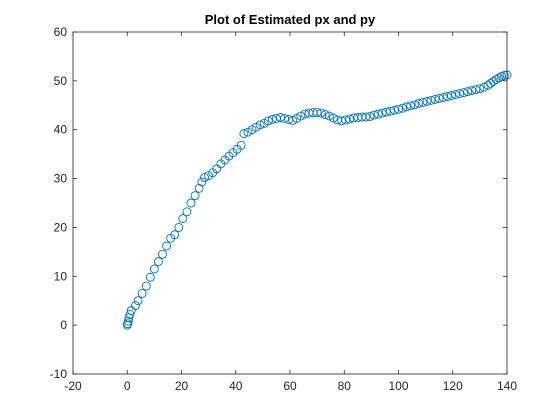 Image resolution: width=560 pixels, height=420 pixels. I want to click on y-tick-label: 60, so click(61, 32).